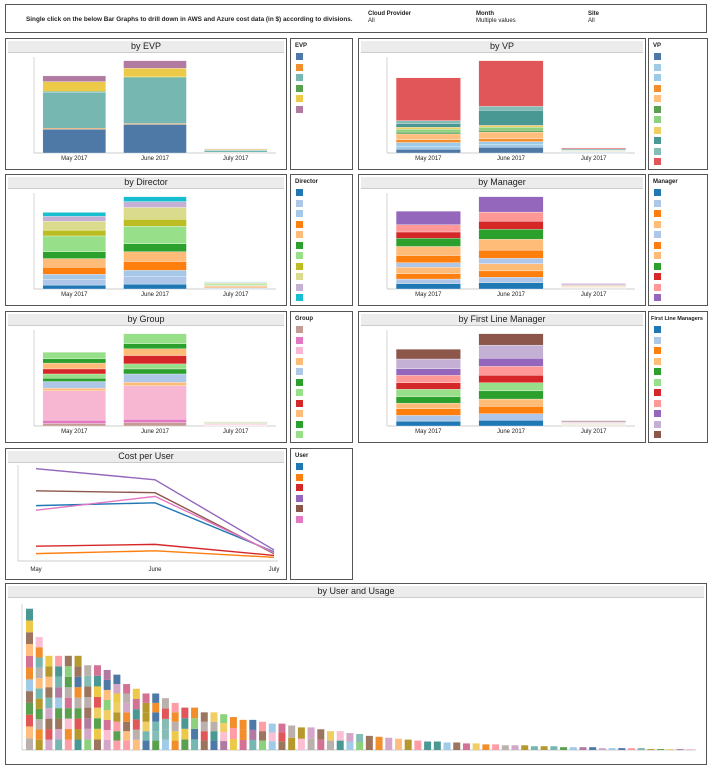 Image resolution: width=713 pixels, height=768 pixels. I want to click on stacked-bar-chart, so click(147, 378).